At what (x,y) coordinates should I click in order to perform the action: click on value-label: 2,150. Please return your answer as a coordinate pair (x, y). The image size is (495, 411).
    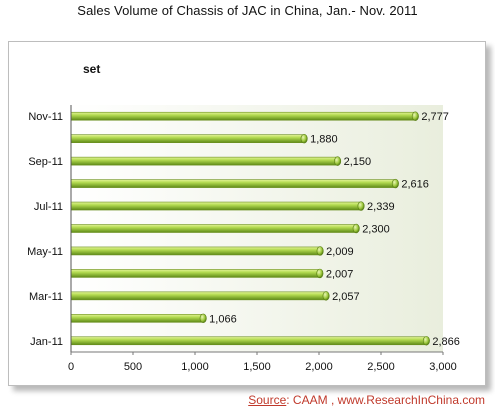
    Looking at the image, I should click on (358, 162).